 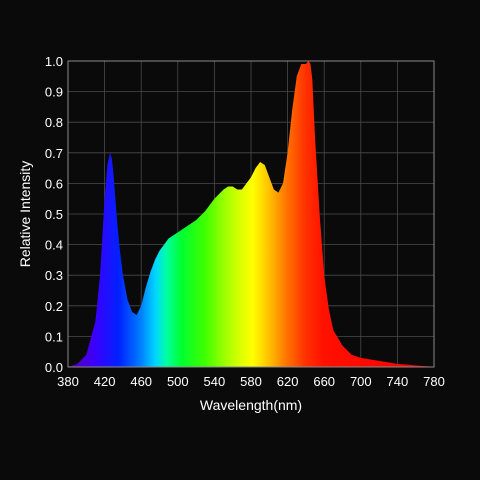 What do you see at coordinates (54, 183) in the screenshot?
I see `y-tick-label: 0.6` at bounding box center [54, 183].